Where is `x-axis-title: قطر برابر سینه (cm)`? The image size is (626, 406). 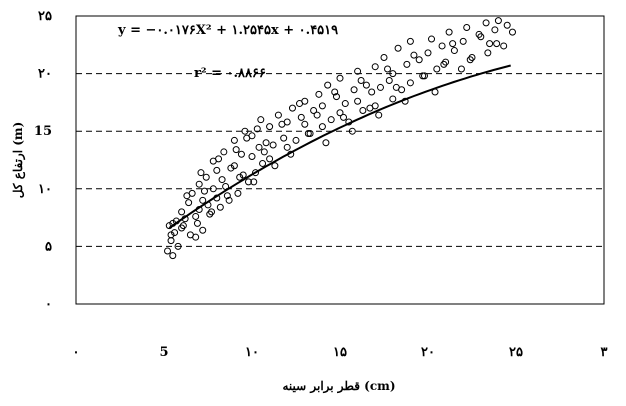
x-axis-title: قطر برابر سینه (cm) is located at coordinates (338, 386).